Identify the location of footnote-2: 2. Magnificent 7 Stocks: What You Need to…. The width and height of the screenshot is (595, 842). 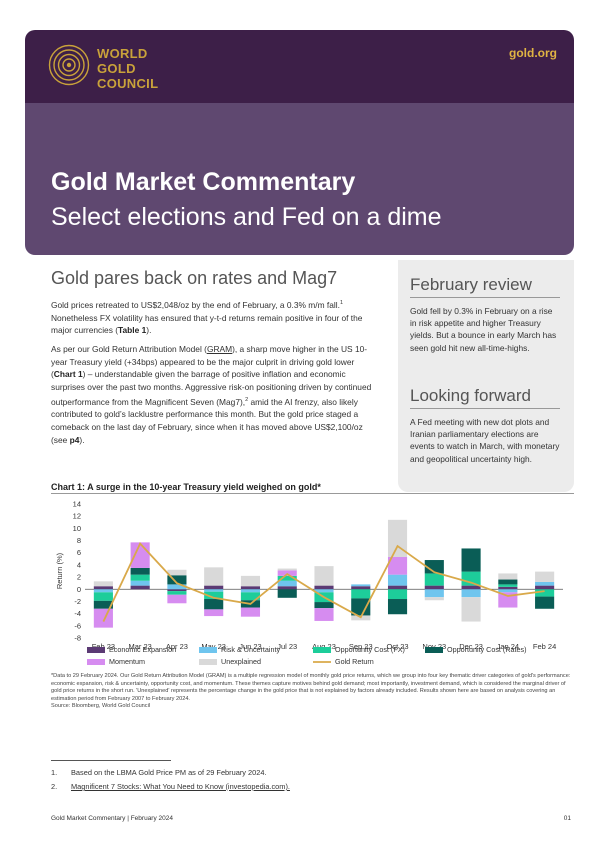
(170, 786).